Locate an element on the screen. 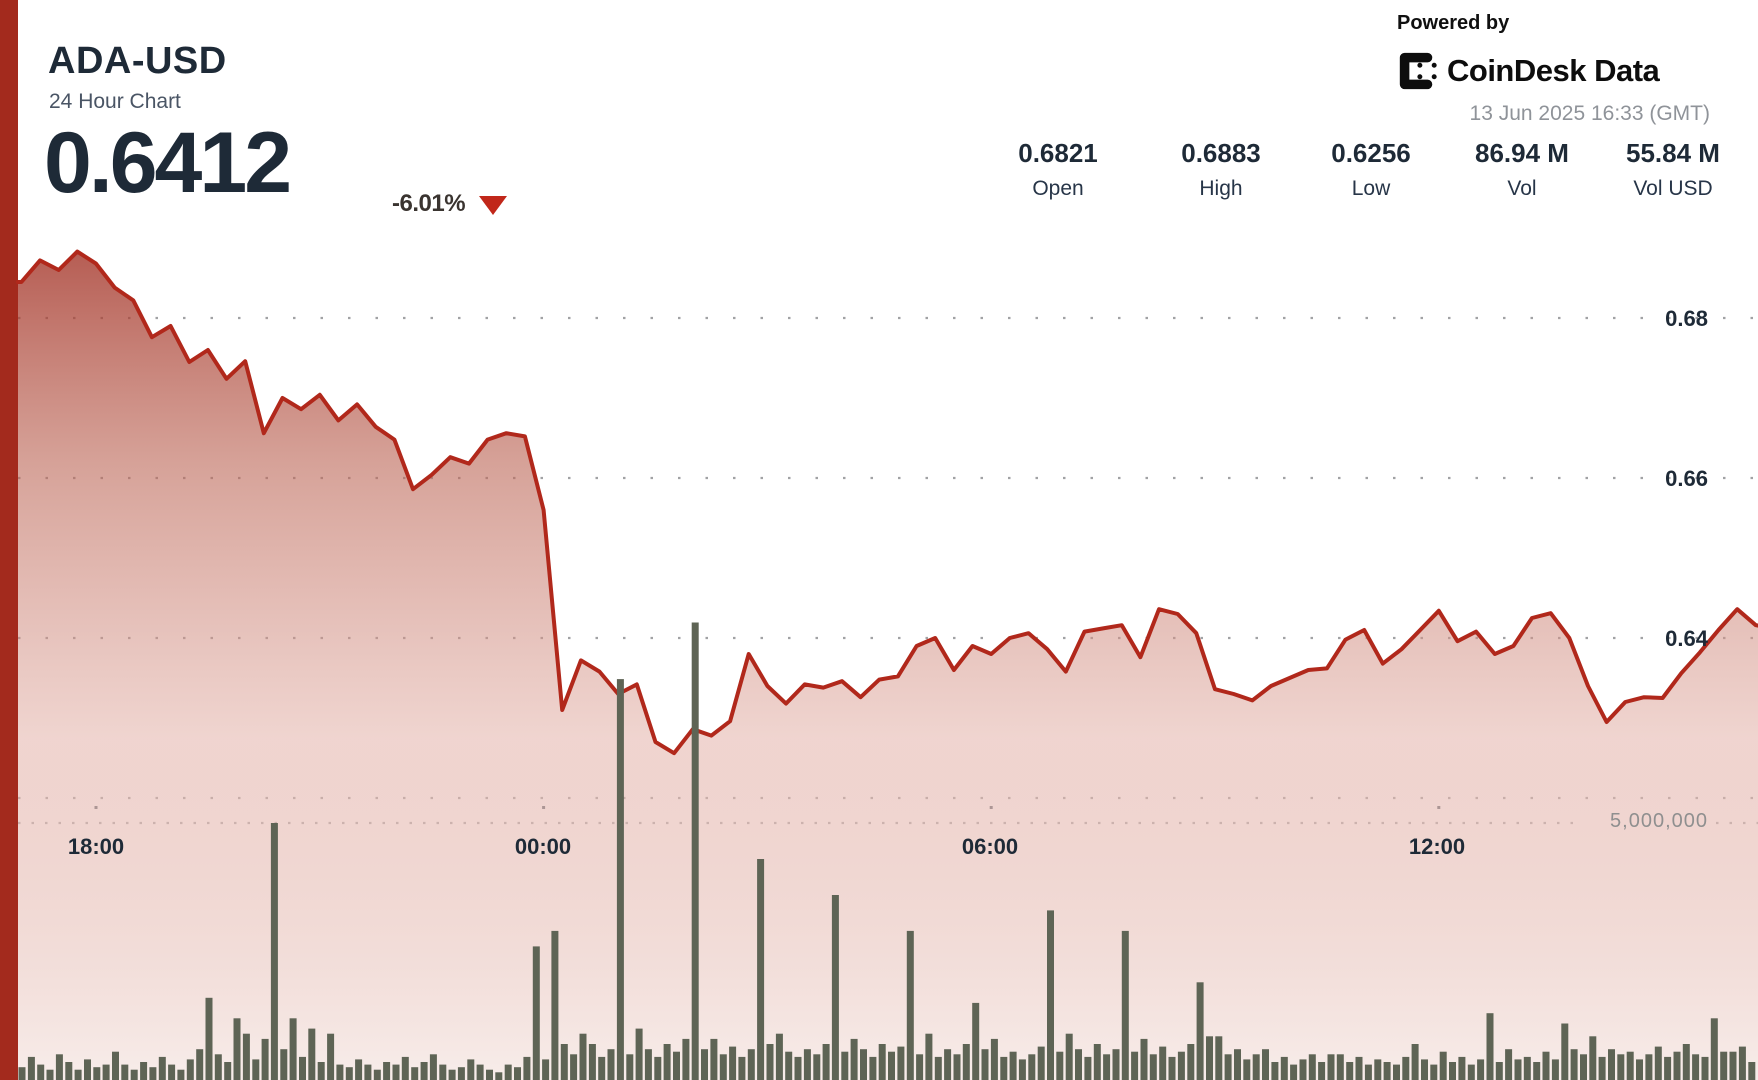 This screenshot has width=1758, height=1080. stat-vol-label: Vol is located at coordinates (1522, 188).